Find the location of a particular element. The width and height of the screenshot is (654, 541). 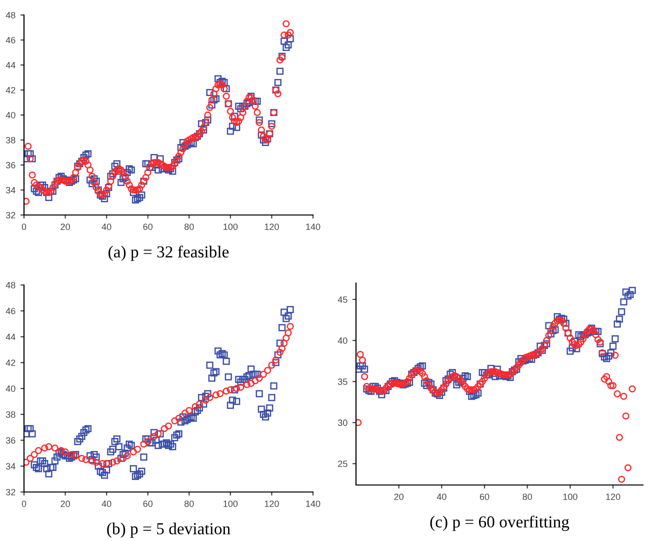

y-tick-label: 25 is located at coordinates (343, 464).